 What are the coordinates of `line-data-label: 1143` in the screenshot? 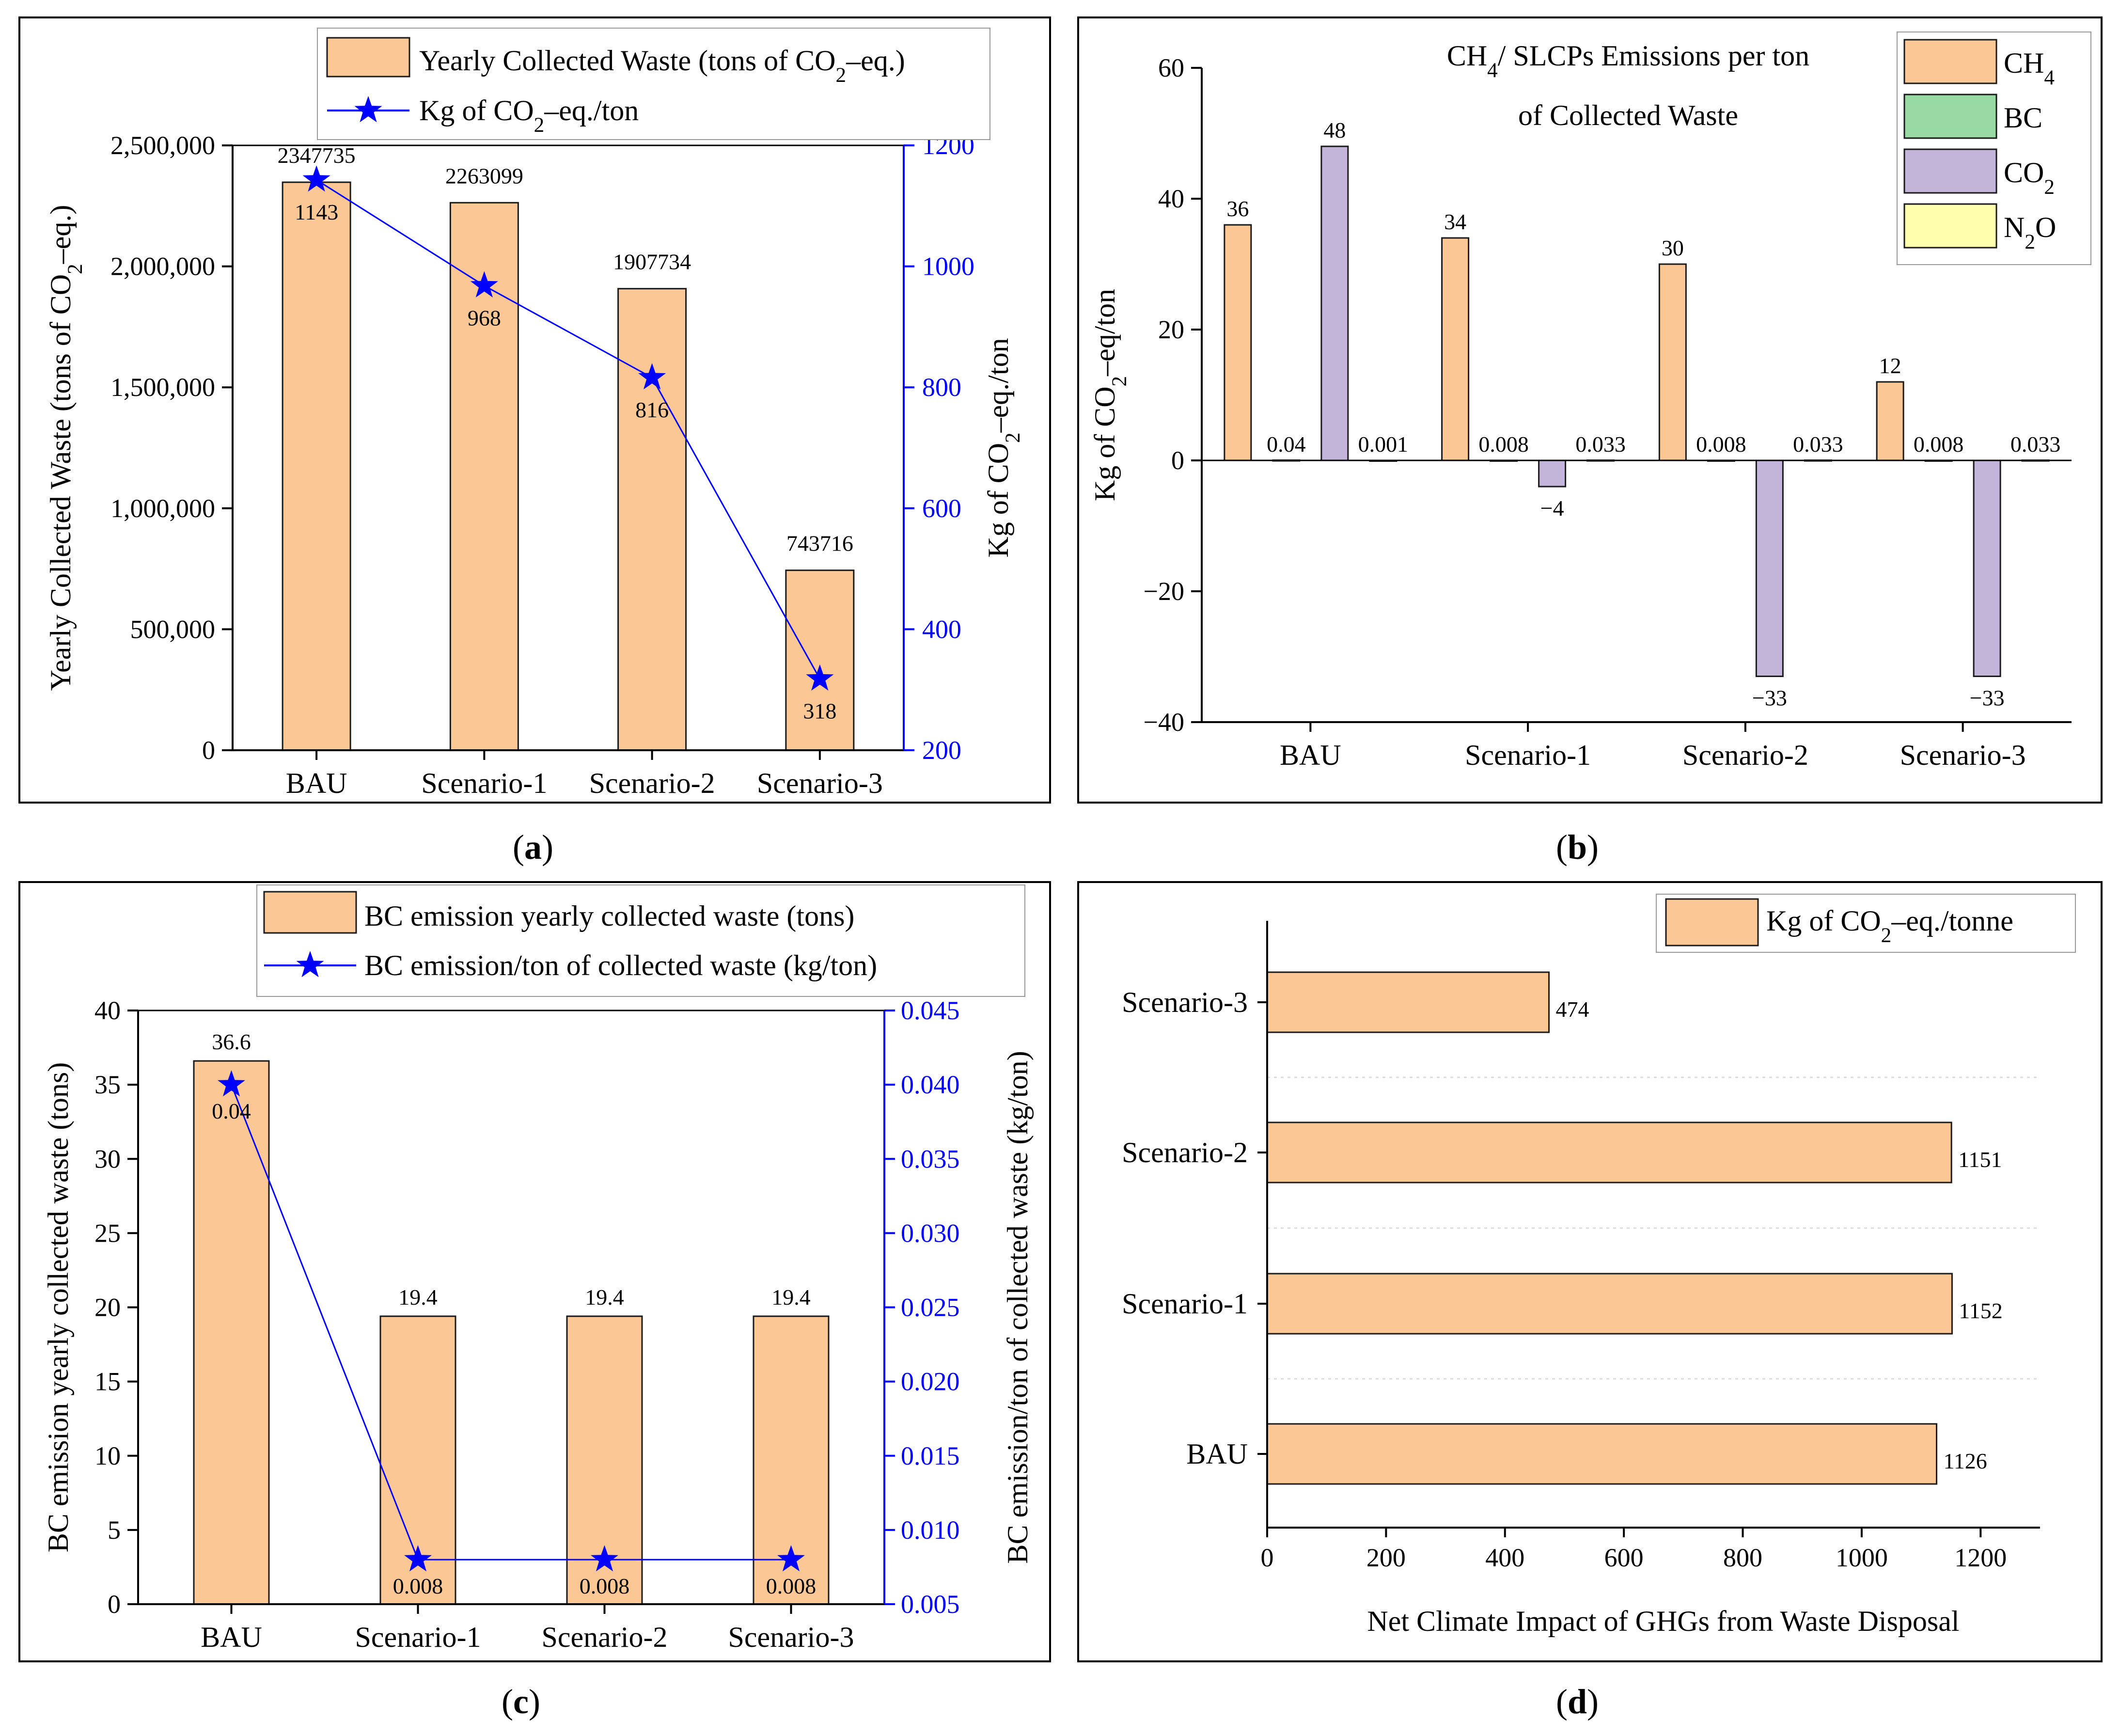 It's located at (316, 212).